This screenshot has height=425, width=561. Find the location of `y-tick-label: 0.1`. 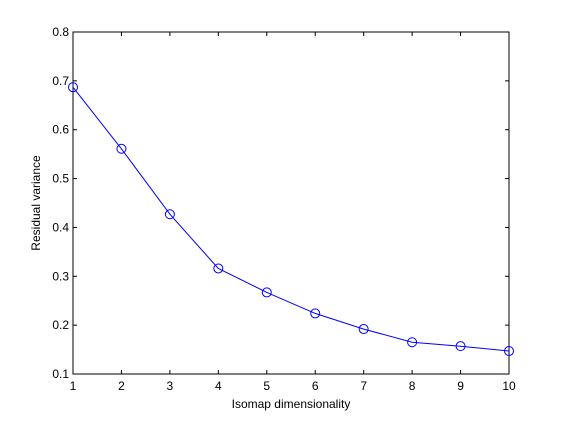

y-tick-label: 0.1 is located at coordinates (60, 374).